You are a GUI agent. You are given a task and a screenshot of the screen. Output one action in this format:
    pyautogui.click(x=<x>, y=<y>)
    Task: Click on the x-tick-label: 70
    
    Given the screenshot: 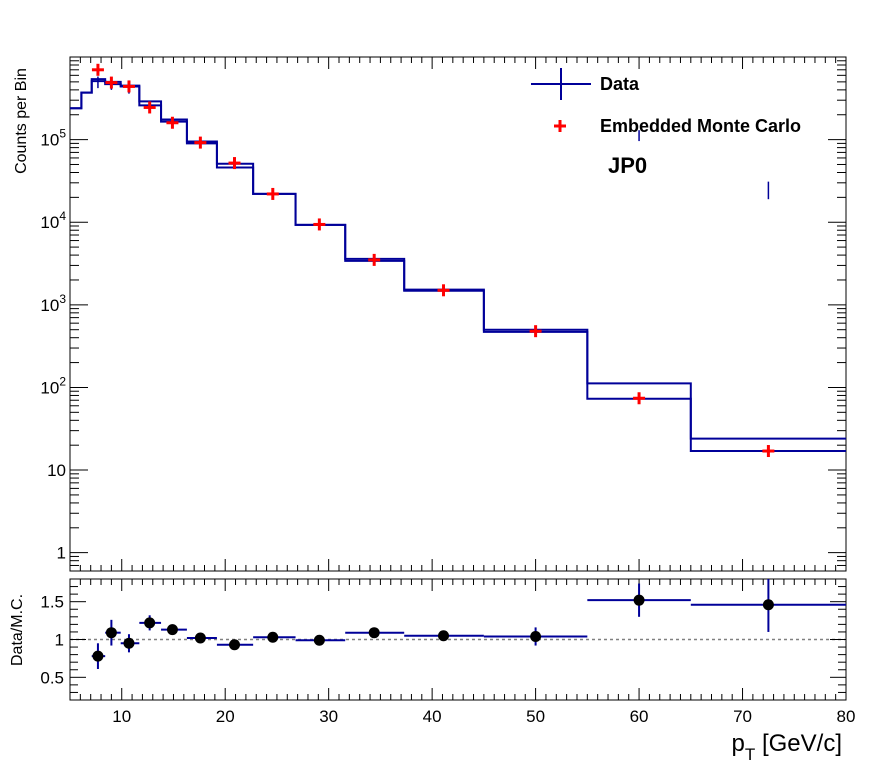 What is the action you would take?
    pyautogui.click(x=742, y=716)
    